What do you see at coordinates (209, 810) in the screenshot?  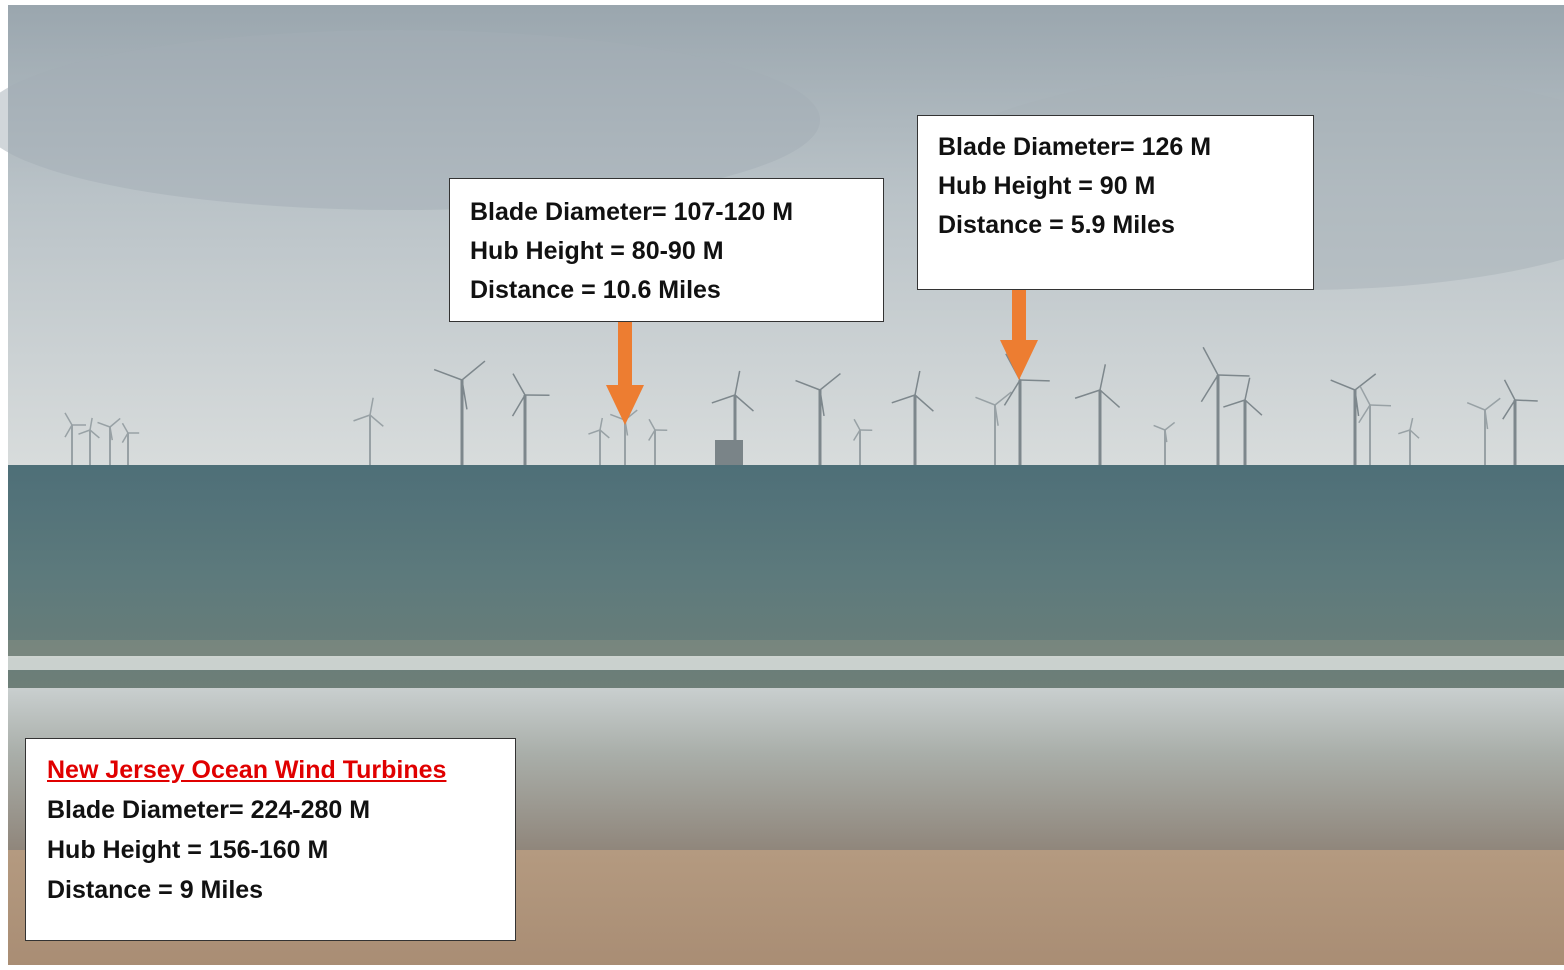 I see `legend-line: Blade Diameter= 224-280 M` at bounding box center [209, 810].